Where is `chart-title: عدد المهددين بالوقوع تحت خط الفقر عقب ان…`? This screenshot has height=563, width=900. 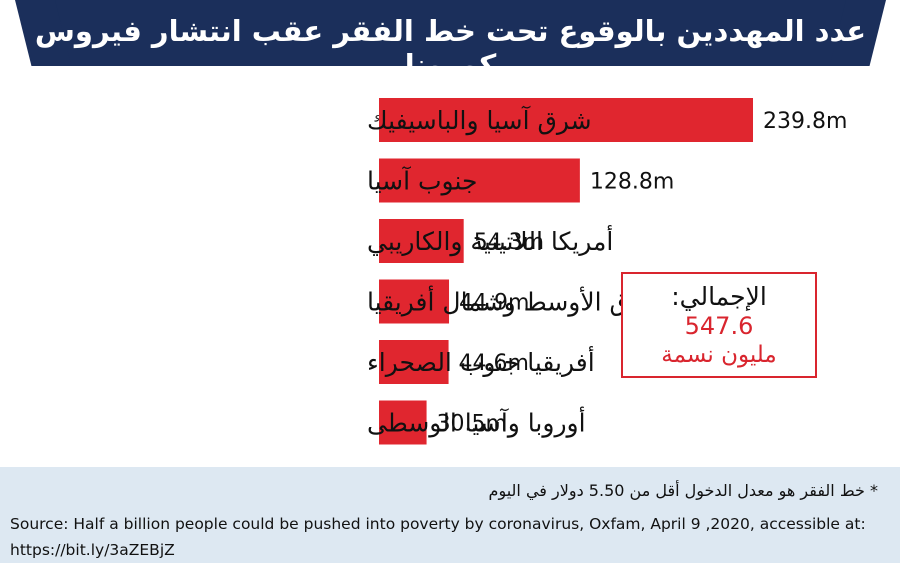
chart-title: عدد المهددين بالوقوع تحت خط الفقر عقب ان… is located at coordinates (450, 48).